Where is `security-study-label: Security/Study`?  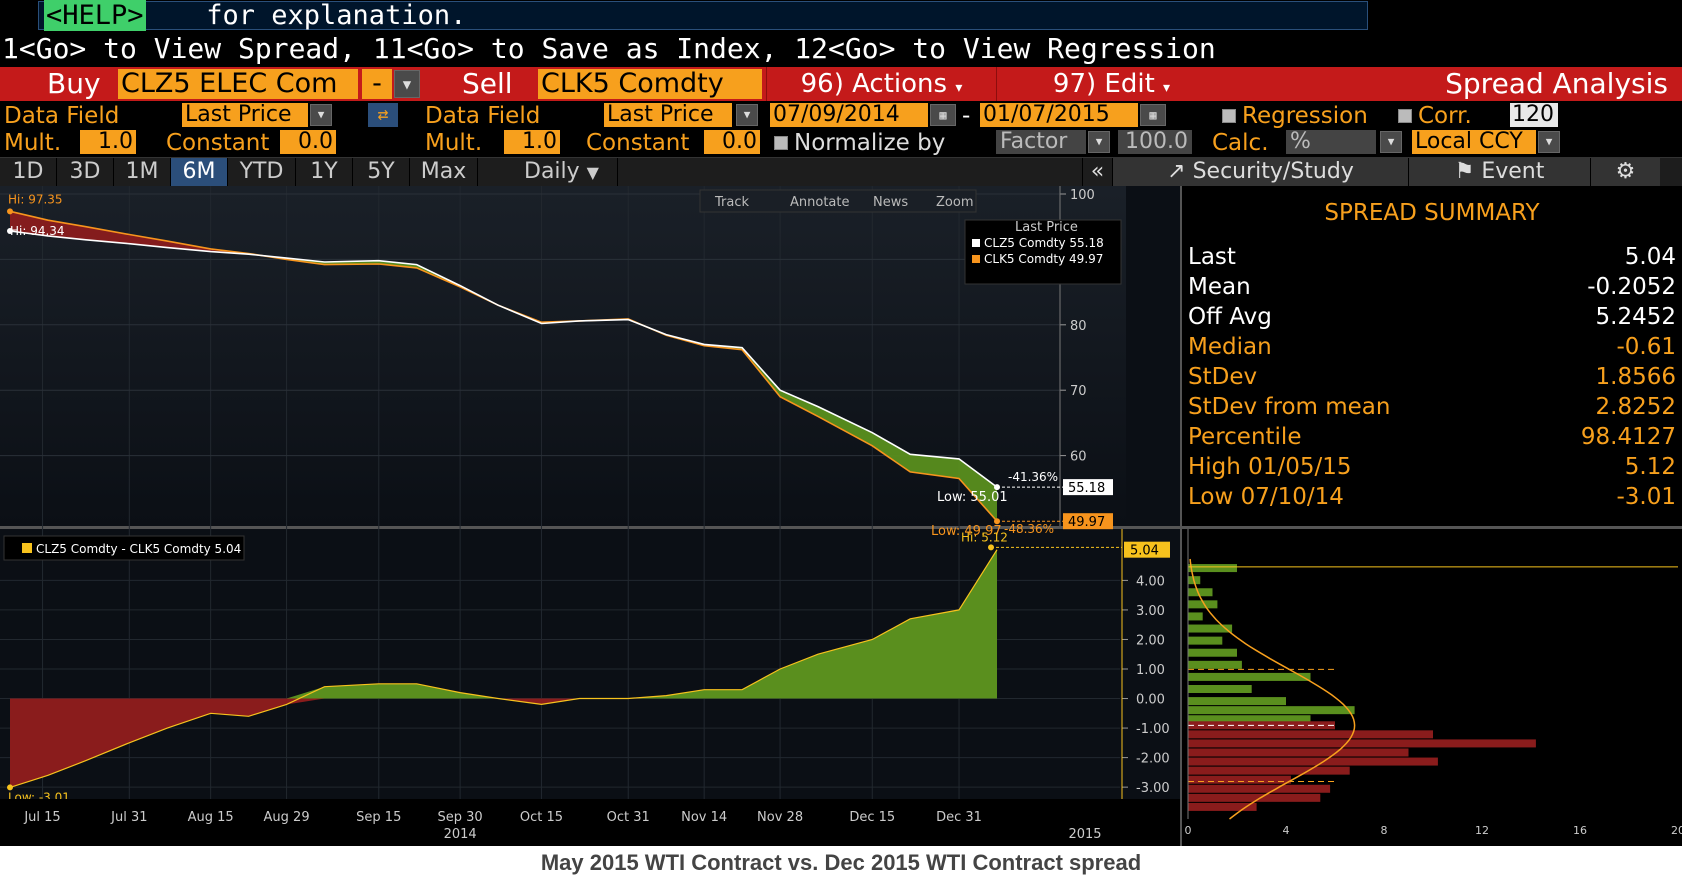 security-study-label: Security/Study is located at coordinates (1273, 171).